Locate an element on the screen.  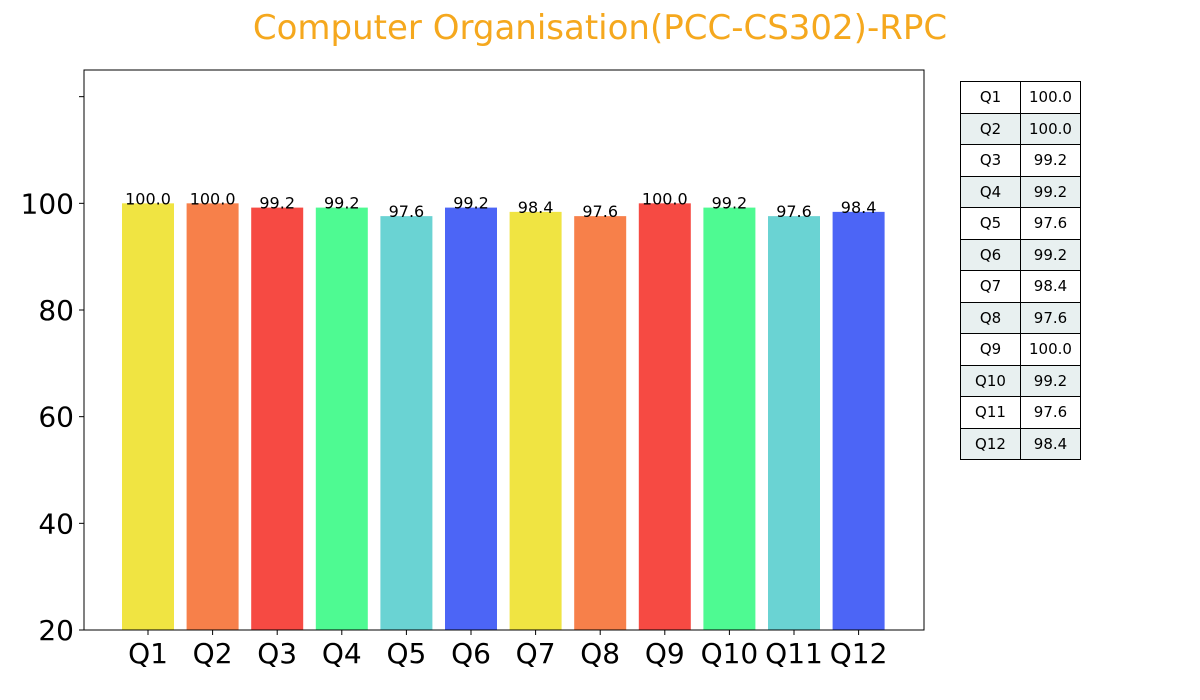
table-question-cell: Q4 is located at coordinates (990, 191).